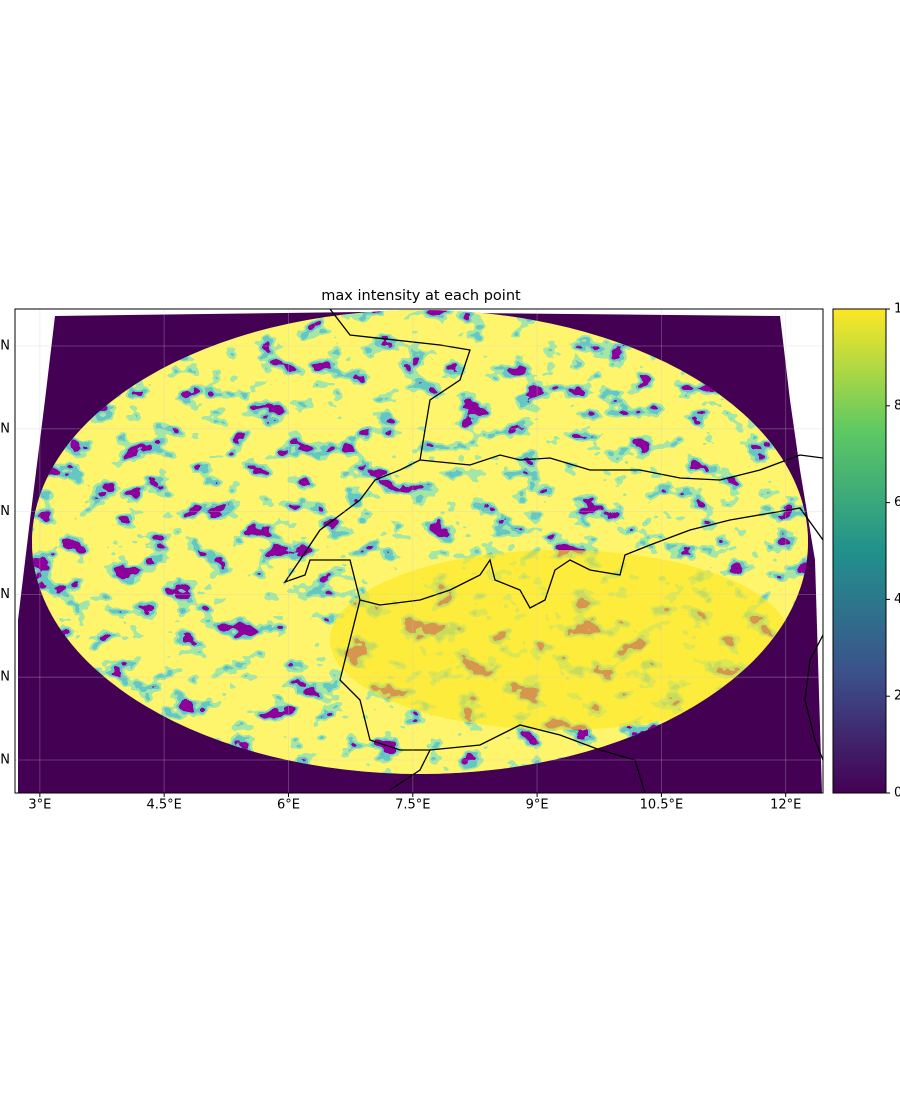  Describe the element at coordinates (412, 805) in the screenshot. I see `x-tick-label: 7.5°E` at that location.